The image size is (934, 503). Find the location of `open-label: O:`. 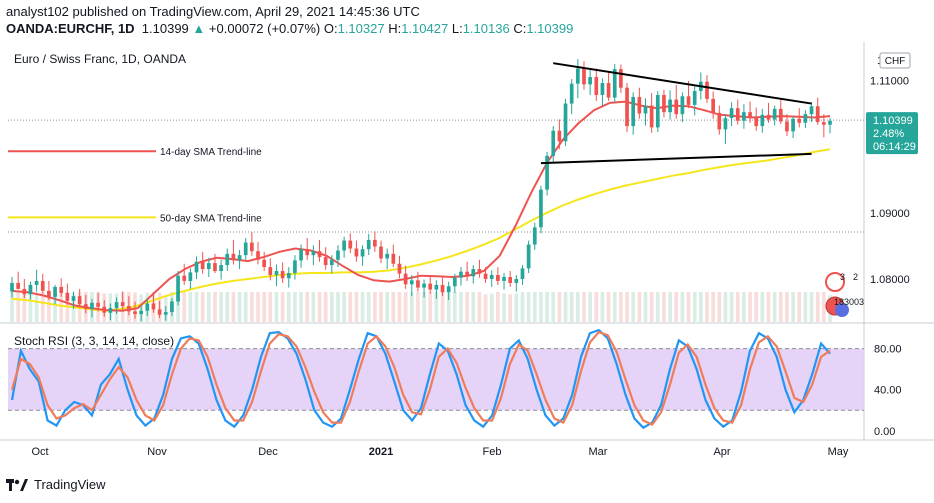

open-label: O: is located at coordinates (330, 28).